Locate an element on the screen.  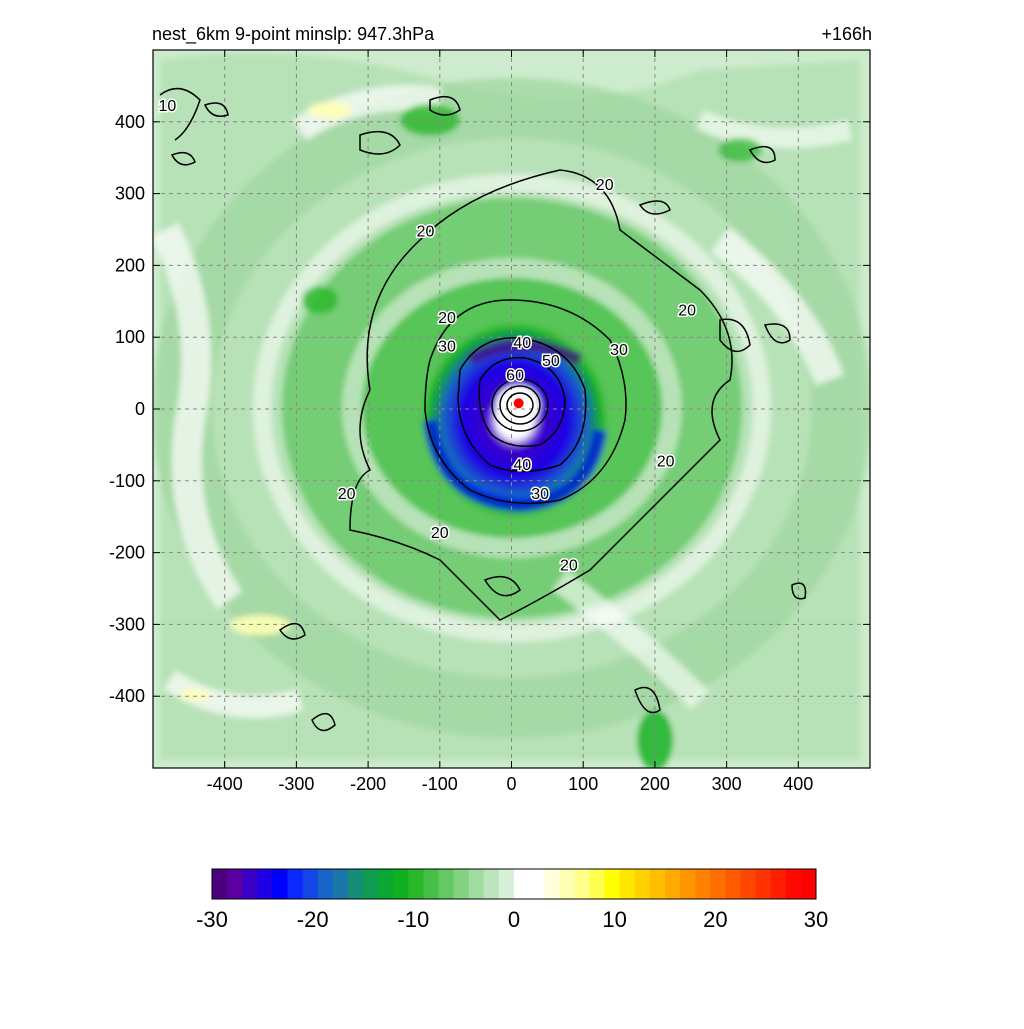
y-tick-label: 300 is located at coordinates (130, 194).